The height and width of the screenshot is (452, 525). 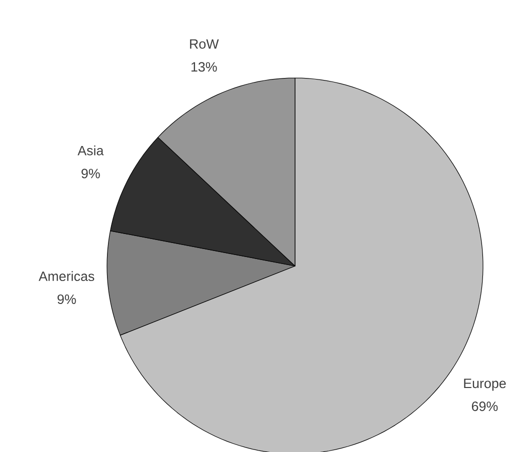 What do you see at coordinates (485, 384) in the screenshot?
I see `slice-label: Europe` at bounding box center [485, 384].